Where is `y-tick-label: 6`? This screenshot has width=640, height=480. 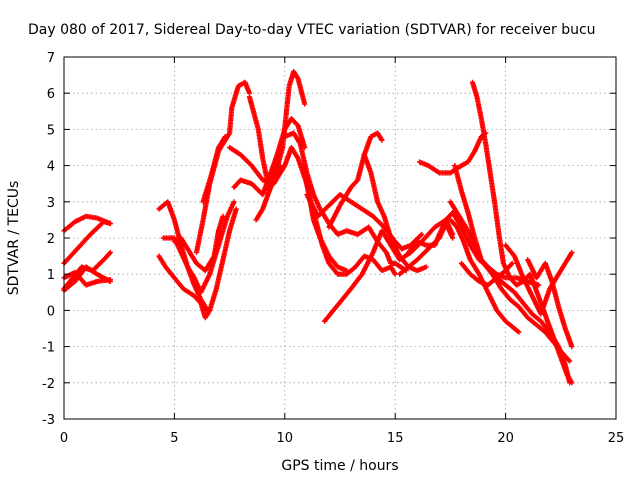
y-tick-label: 6 is located at coordinates (51, 94).